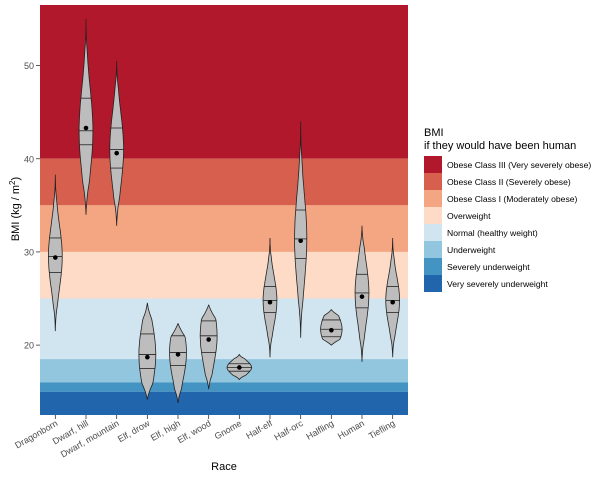 The width and height of the screenshot is (600, 485). I want to click on y-axis-title: BMI (kg / m2), so click(15, 209).